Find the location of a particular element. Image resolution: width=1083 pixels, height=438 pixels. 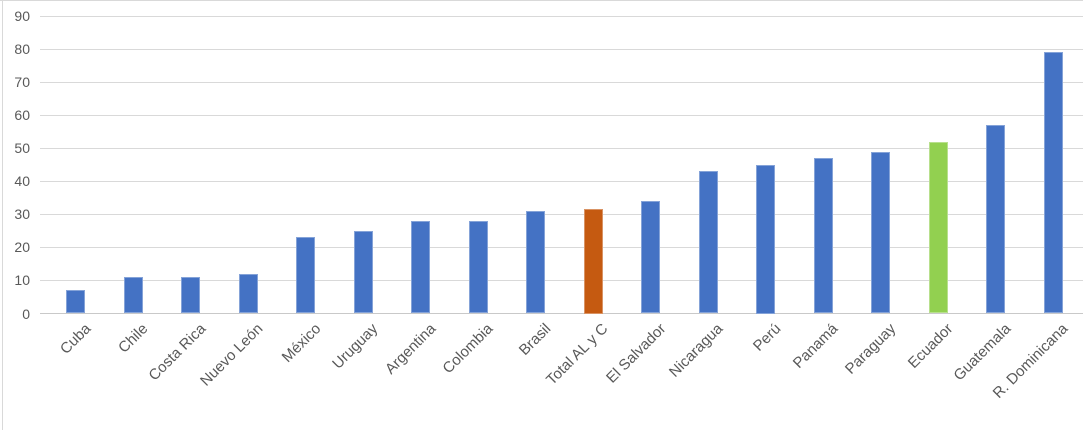

gridline-y30 is located at coordinates (561, 214).